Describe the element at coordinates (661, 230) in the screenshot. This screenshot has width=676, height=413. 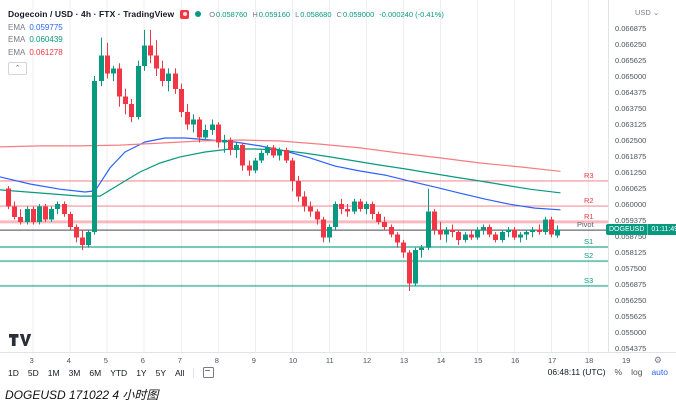
I see `badge-countdown: 01:11:49` at that location.